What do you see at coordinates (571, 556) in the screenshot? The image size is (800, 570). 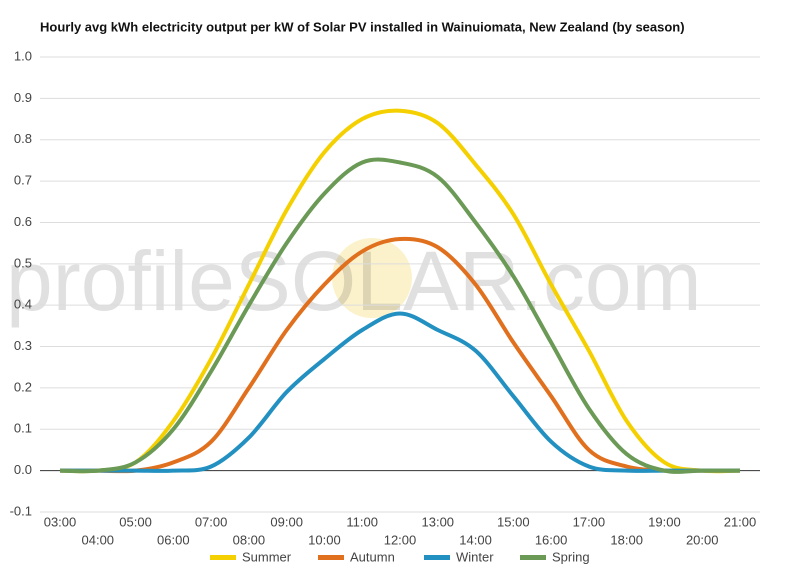 I see `legend-label: Spring` at bounding box center [571, 556].